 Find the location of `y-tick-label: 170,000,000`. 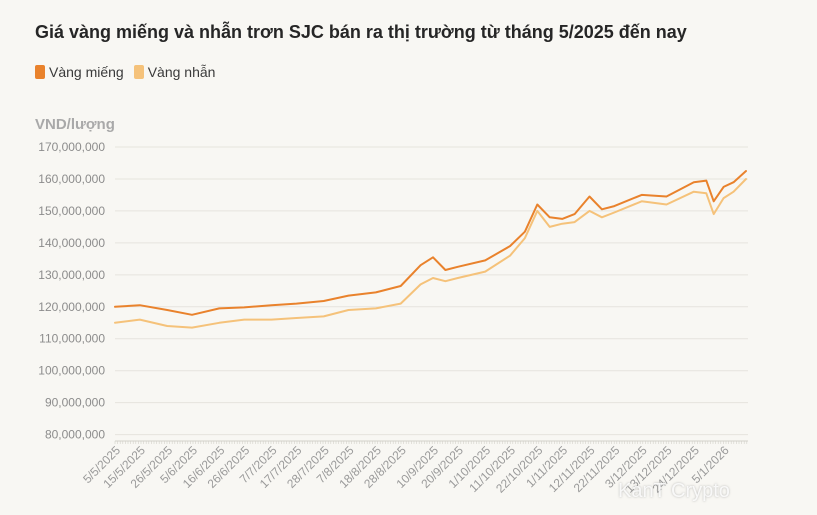

y-tick-label: 170,000,000 is located at coordinates (71, 147).